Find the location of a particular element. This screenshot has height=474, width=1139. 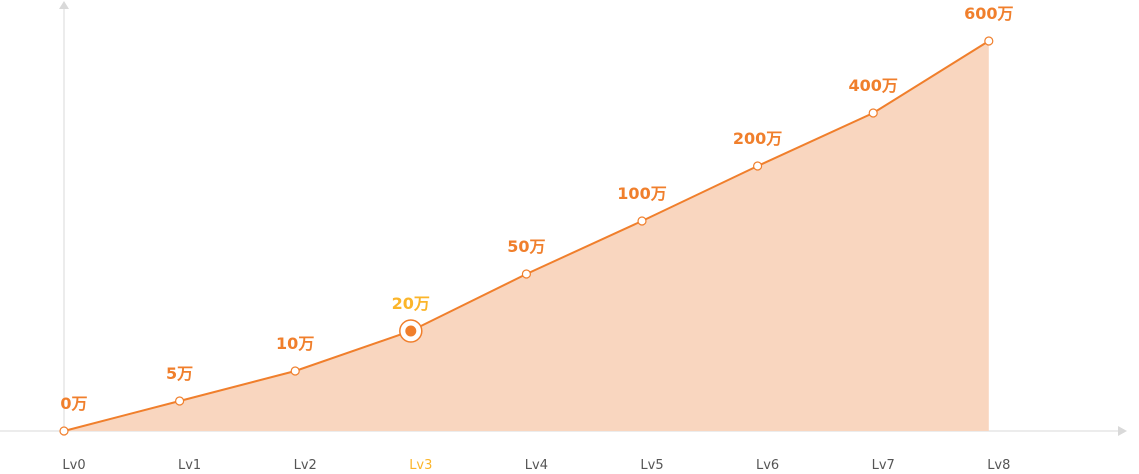

x-tick-label-lv2: Lv2 is located at coordinates (305, 465).